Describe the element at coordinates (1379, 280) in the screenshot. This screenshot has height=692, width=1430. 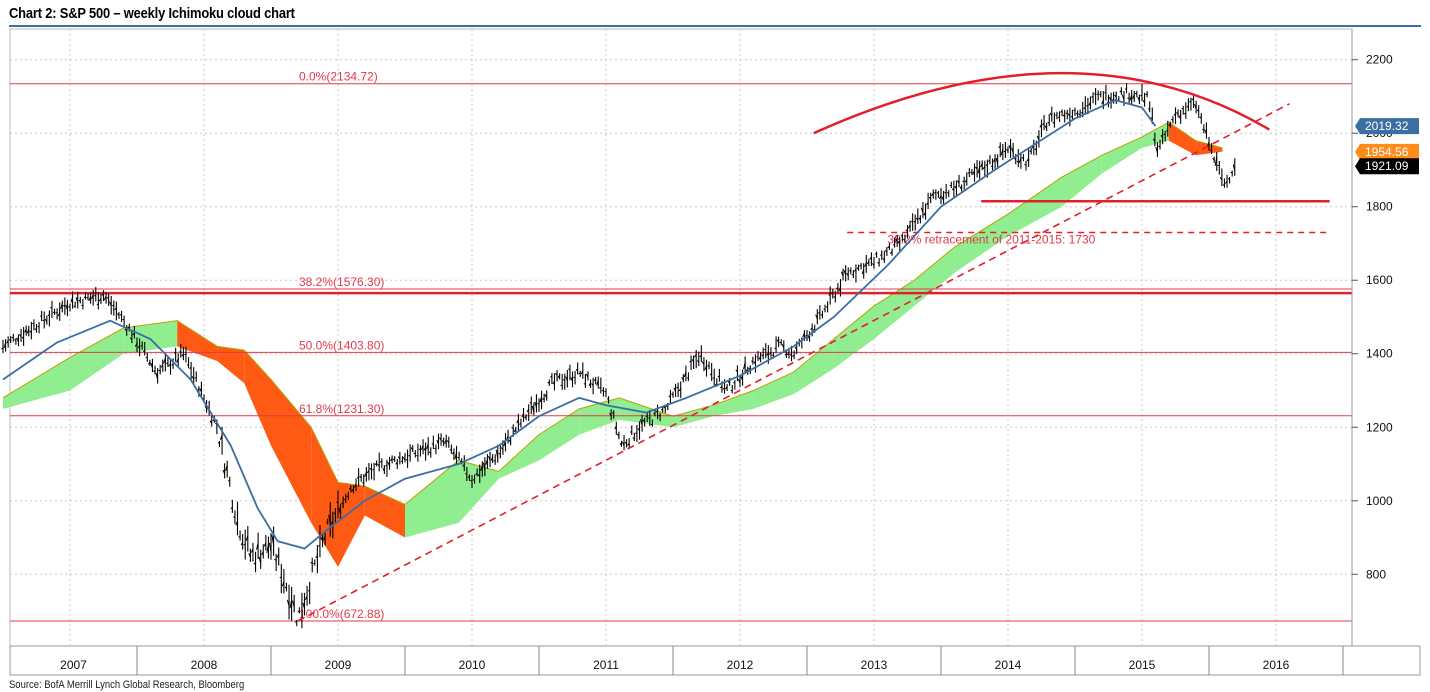
I see `y-tick-label: 1600` at that location.